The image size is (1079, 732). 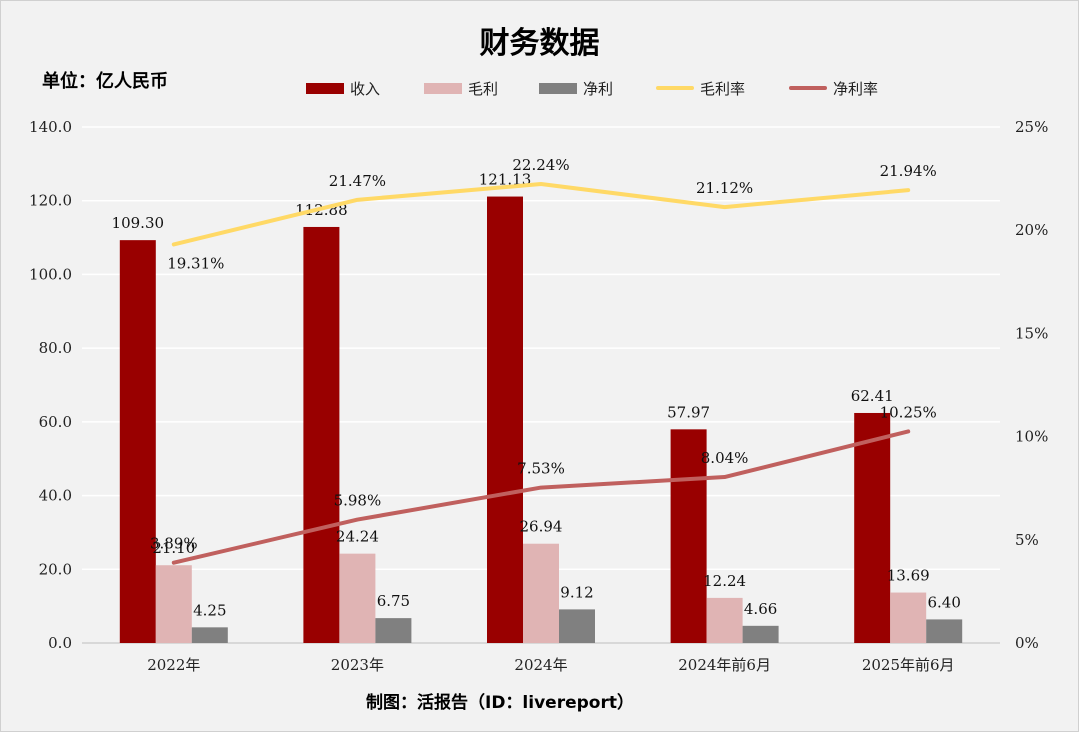 I want to click on legend-label-net-margin: 净利率, so click(x=856, y=88).